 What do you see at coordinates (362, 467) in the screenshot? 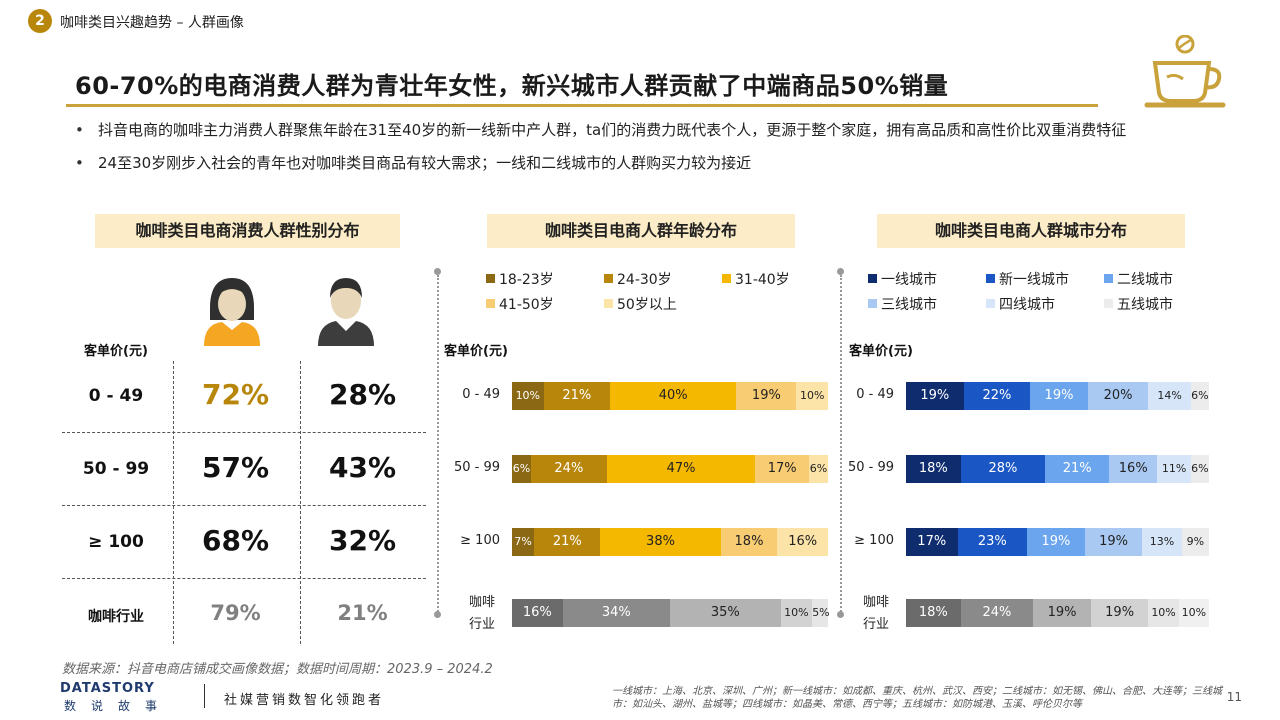
I see `male-share: 43%` at bounding box center [362, 467].